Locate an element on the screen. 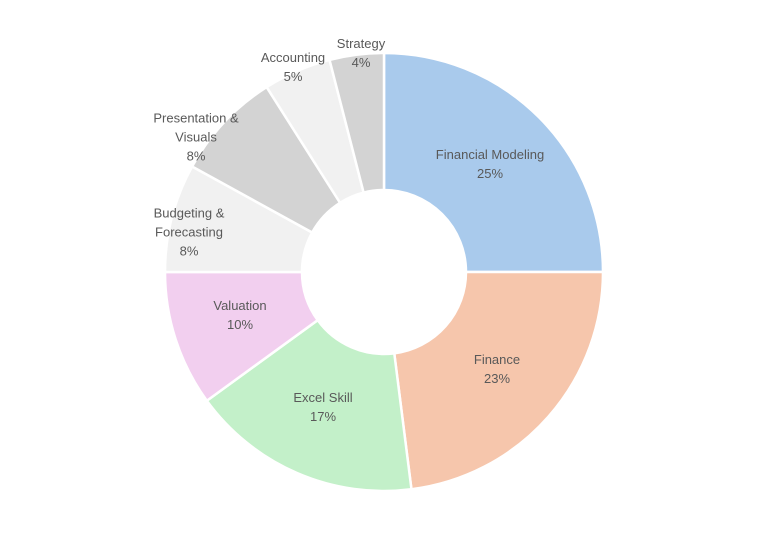  slice-category-label: Excel Skill is located at coordinates (322, 397).